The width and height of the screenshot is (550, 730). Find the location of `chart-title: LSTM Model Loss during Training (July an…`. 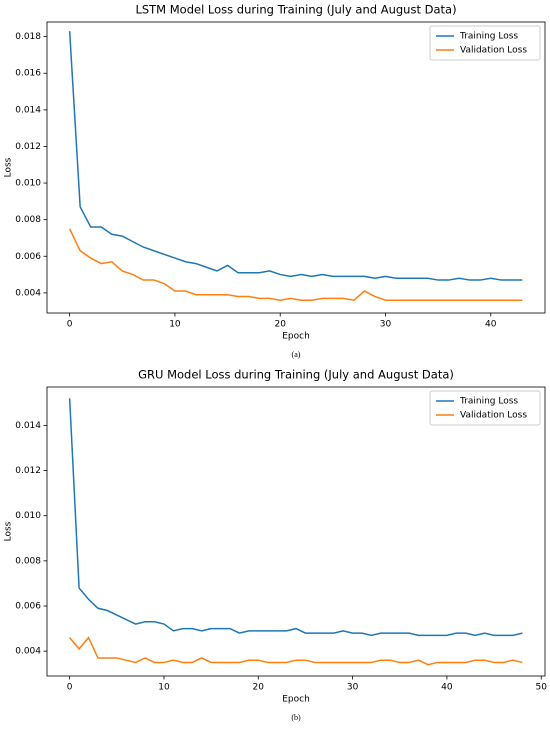

chart-title: LSTM Model Loss during Training (July an… is located at coordinates (295, 10).